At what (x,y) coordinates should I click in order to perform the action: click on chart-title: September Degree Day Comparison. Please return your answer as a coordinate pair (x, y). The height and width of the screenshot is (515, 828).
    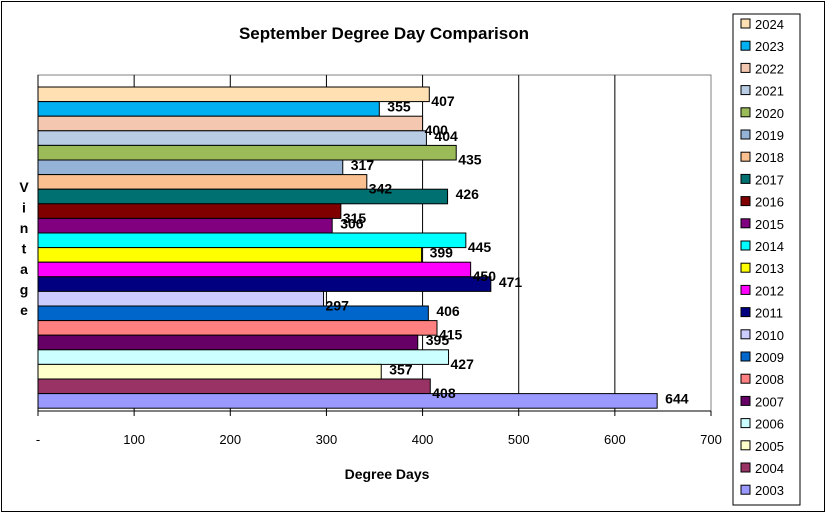
    Looking at the image, I should click on (384, 33).